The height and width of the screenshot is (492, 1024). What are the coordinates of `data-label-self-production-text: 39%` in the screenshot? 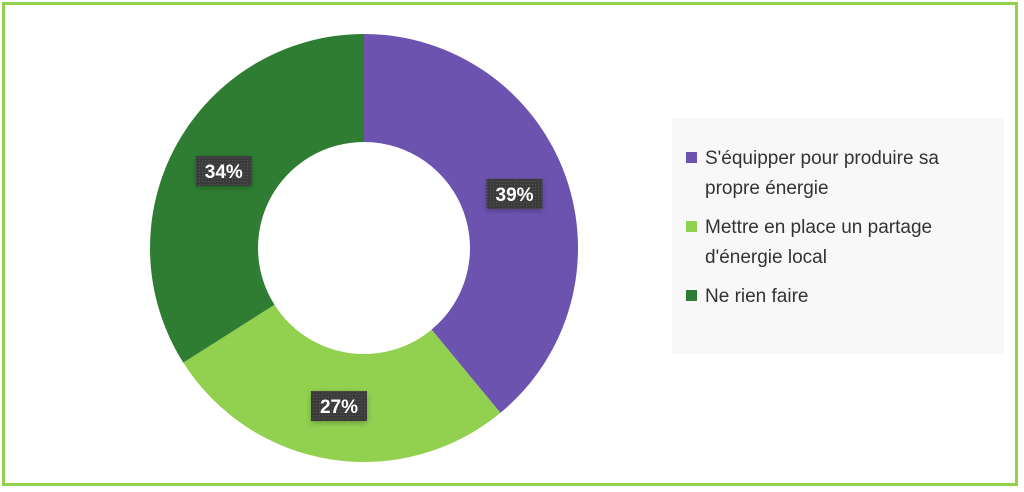 It's located at (515, 195).